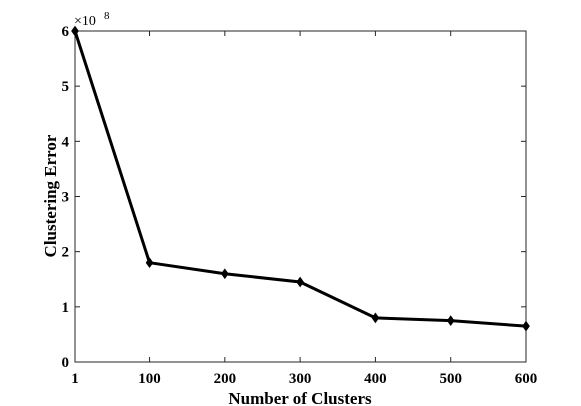  Describe the element at coordinates (375, 379) in the screenshot. I see `x-tick-label: 400` at that location.